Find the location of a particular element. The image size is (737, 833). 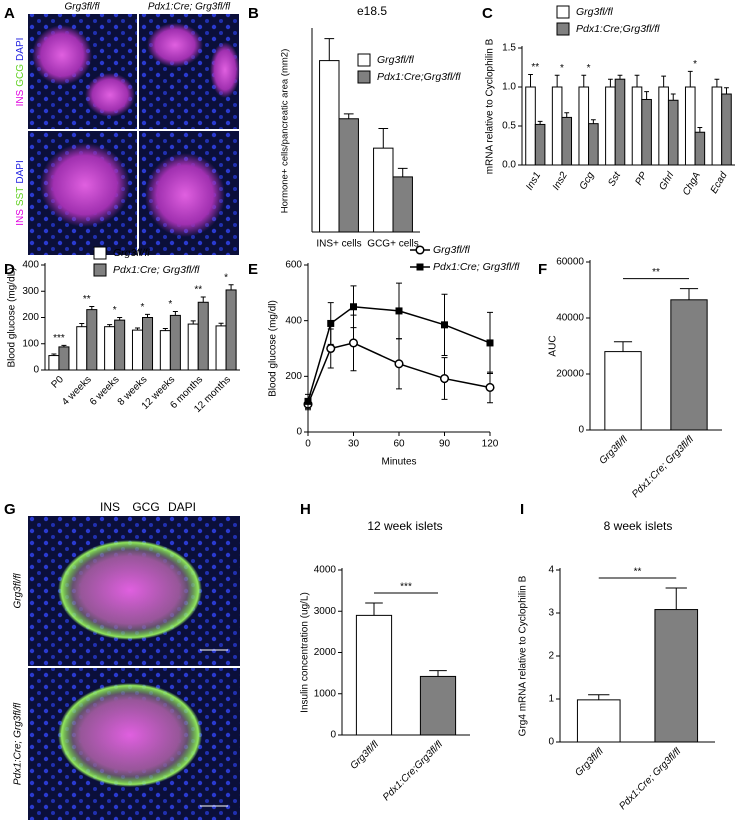

x-tick-label: 6 weeks is located at coordinates (105, 391).